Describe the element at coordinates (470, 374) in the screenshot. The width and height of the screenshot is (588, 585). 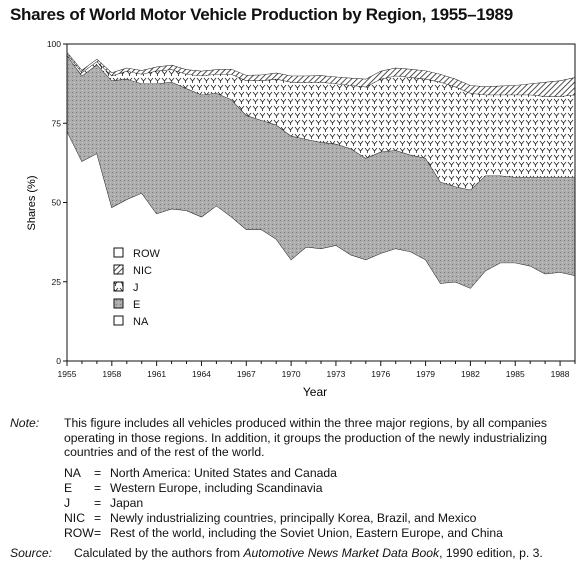
I see `x-tick-label: 1982` at that location.